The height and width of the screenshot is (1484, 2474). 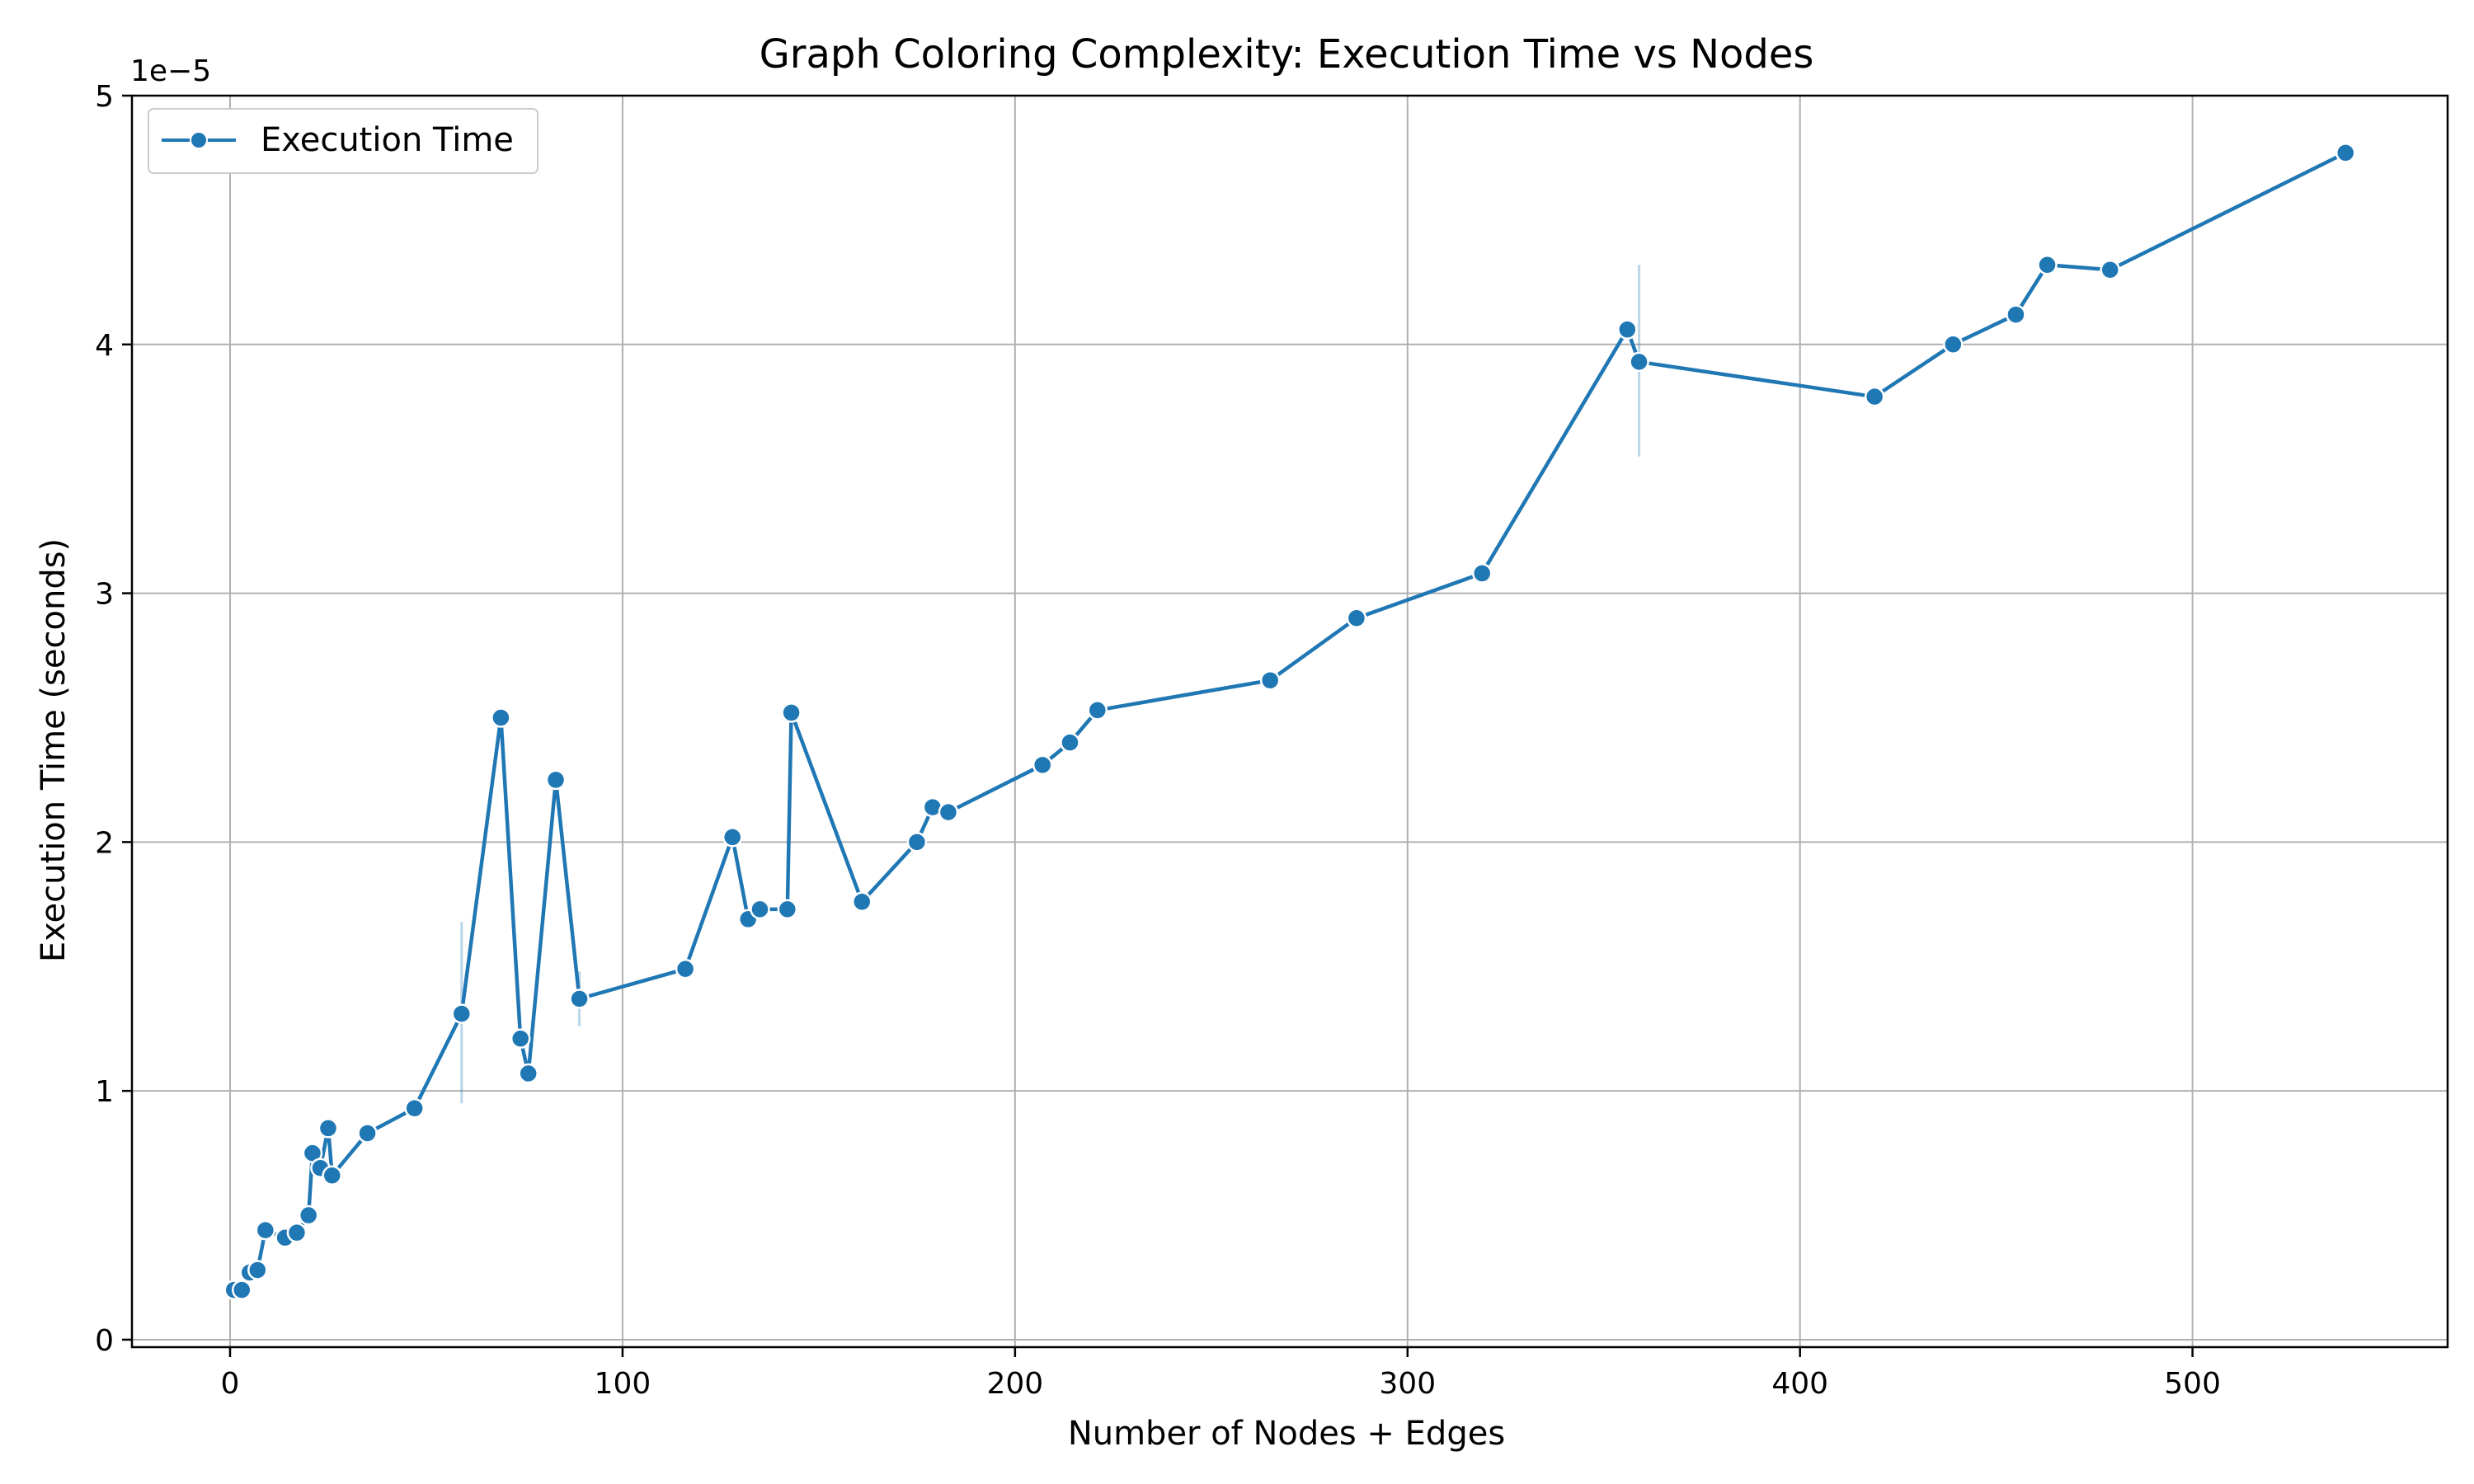 What do you see at coordinates (104, 1092) in the screenshot?
I see `y-tick-label: 1` at bounding box center [104, 1092].